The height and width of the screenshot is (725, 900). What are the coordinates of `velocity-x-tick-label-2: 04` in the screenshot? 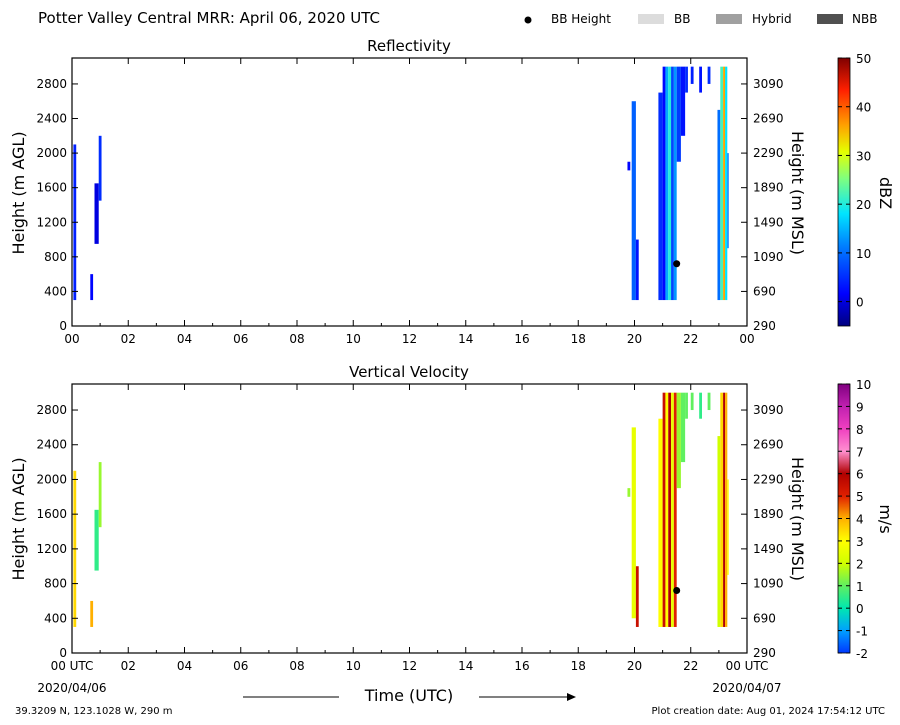 It's located at (184, 666).